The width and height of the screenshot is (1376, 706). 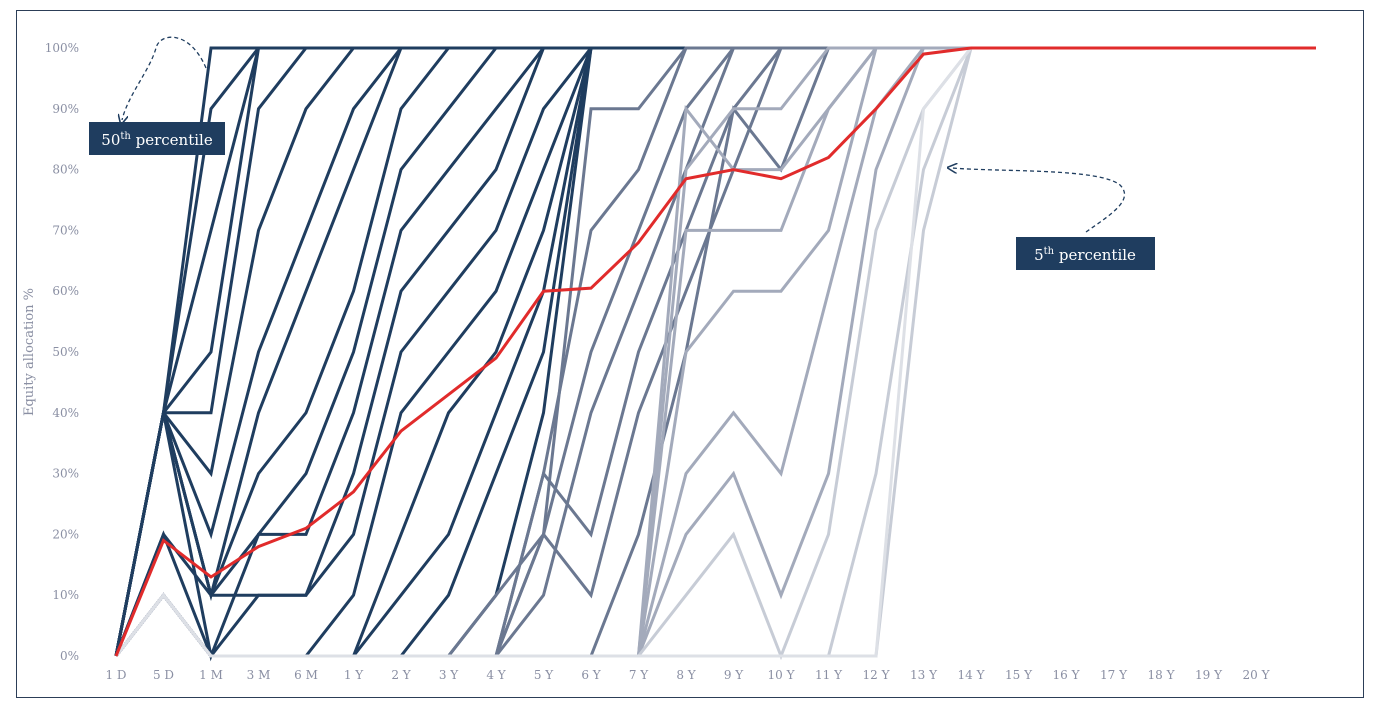 What do you see at coordinates (1256, 675) in the screenshot?
I see `x-tick-label: 20 Y` at bounding box center [1256, 675].